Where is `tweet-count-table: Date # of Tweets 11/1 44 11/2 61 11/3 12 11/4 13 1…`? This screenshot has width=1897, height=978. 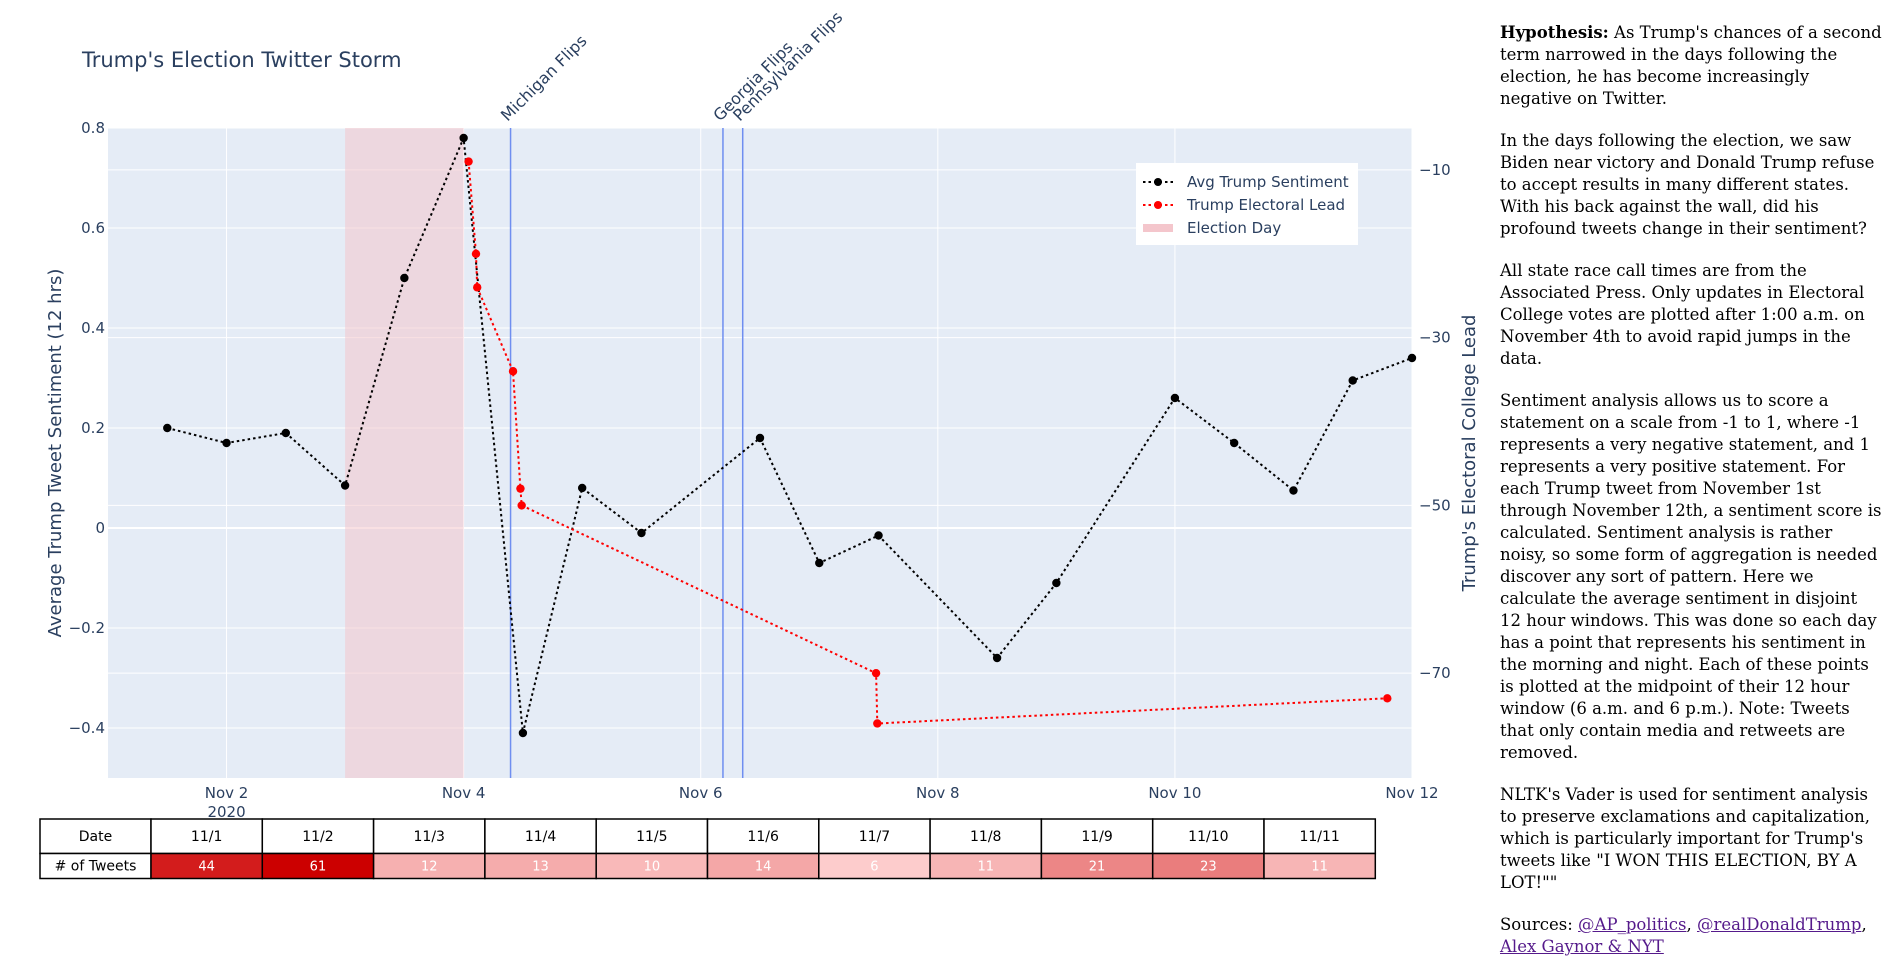 tweet-count-table: Date # of Tweets 11/1 44 11/2 61 11/3 12 11/4 13 1… is located at coordinates (708, 849).